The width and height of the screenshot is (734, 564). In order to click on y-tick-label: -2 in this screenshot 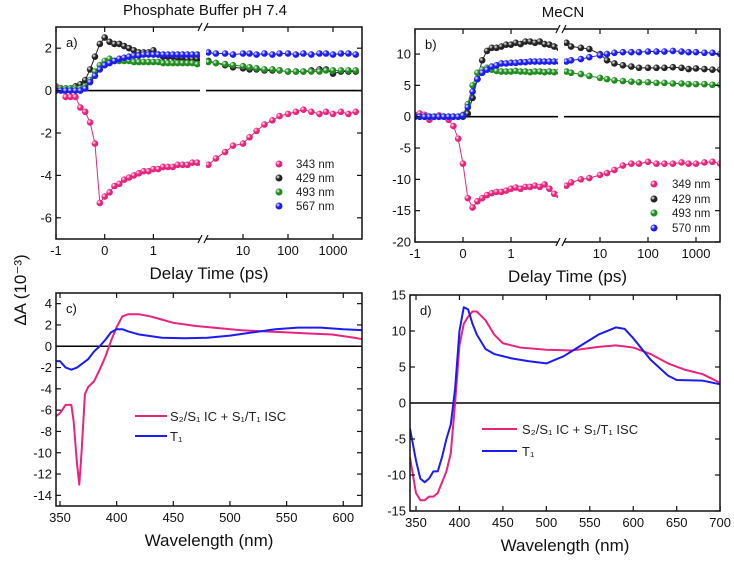, I will do `click(46, 133)`.